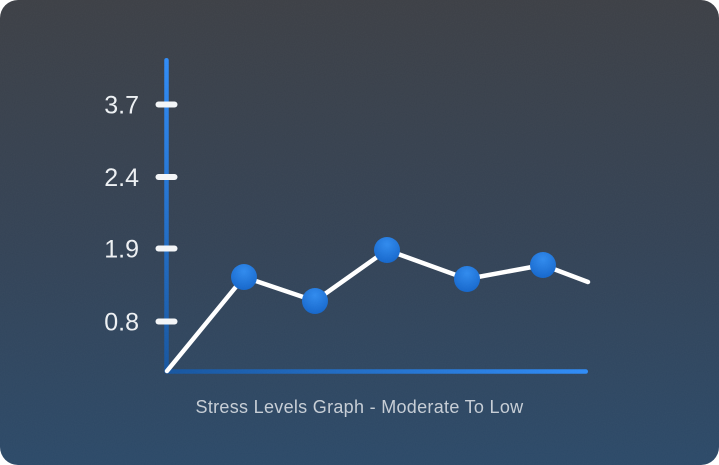 The image size is (719, 465). I want to click on x-axis-line, so click(376, 371).